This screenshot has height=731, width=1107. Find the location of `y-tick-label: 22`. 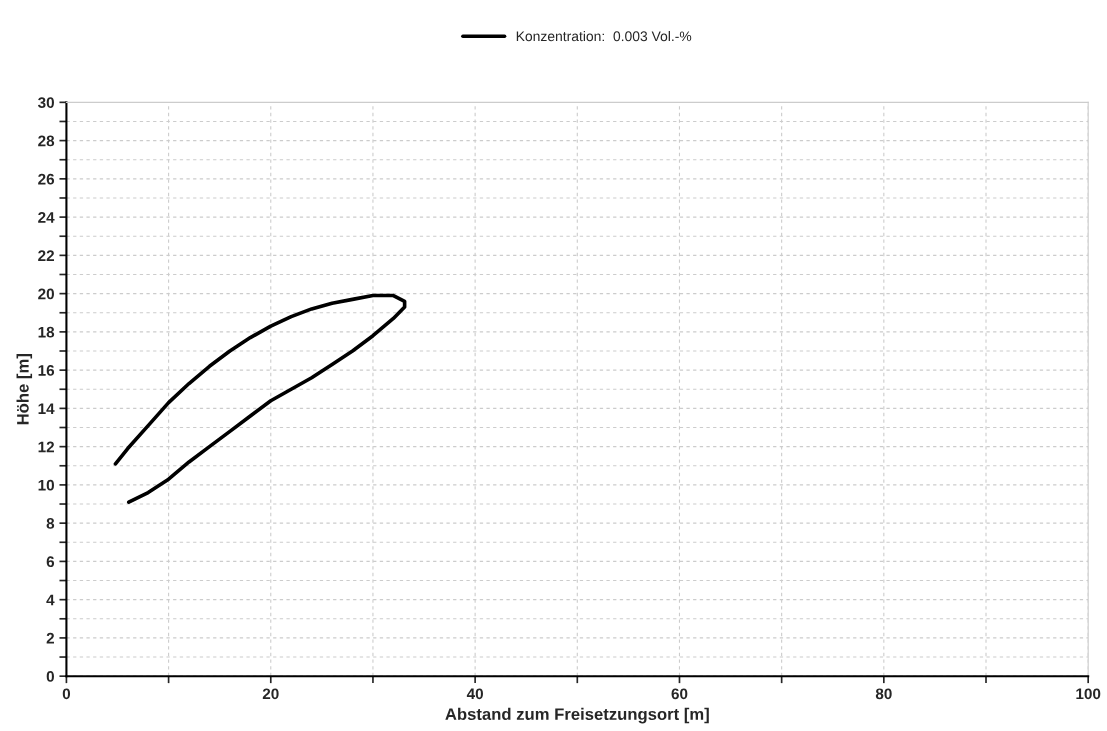

y-tick-label: 22 is located at coordinates (46, 255).